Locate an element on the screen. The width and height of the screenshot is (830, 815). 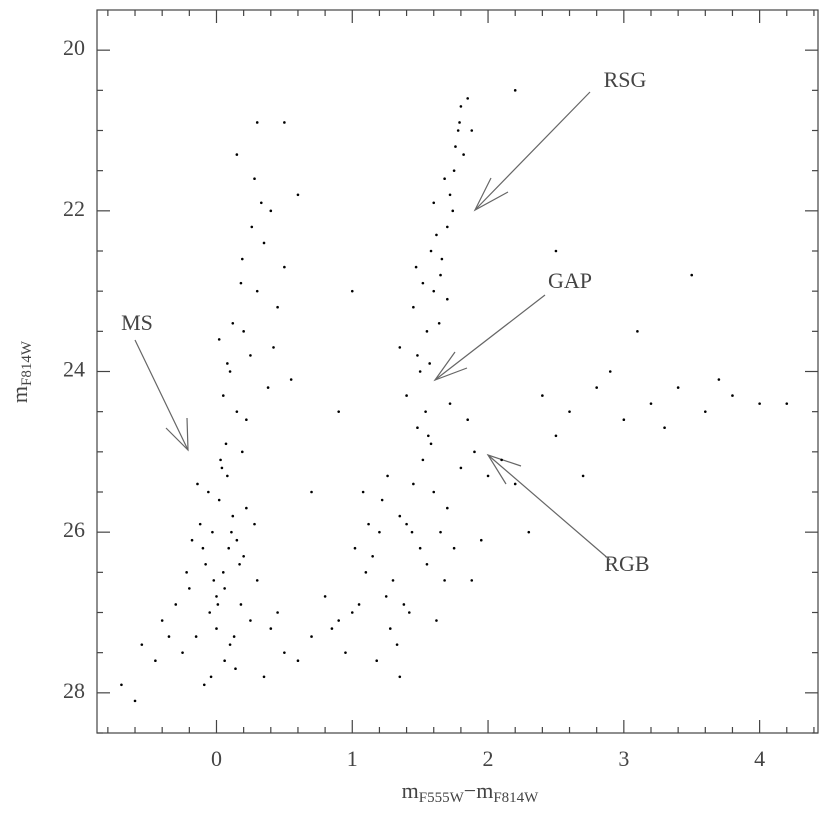
y-tick-label: 20 is located at coordinates (74, 47).